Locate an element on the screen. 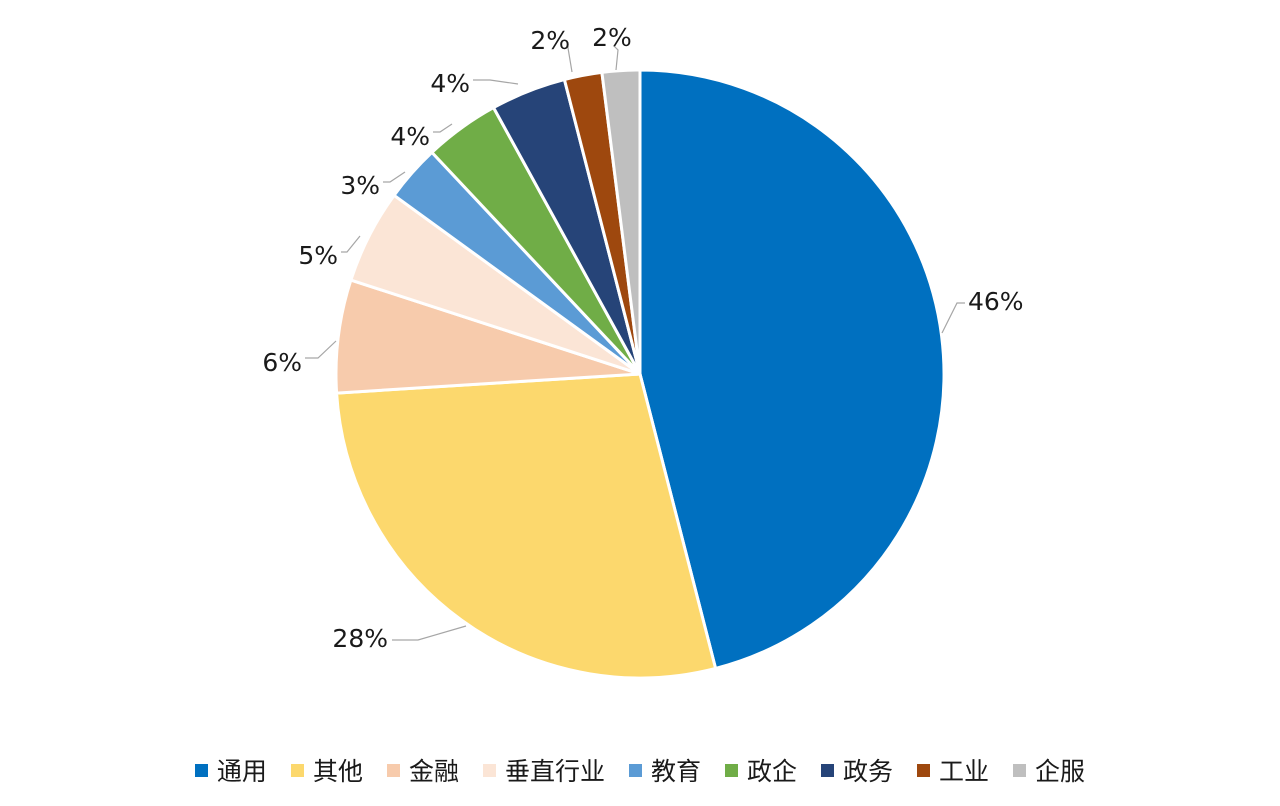 This screenshot has height=806, width=1280. legend-item-6: 政企 is located at coordinates (761, 770).